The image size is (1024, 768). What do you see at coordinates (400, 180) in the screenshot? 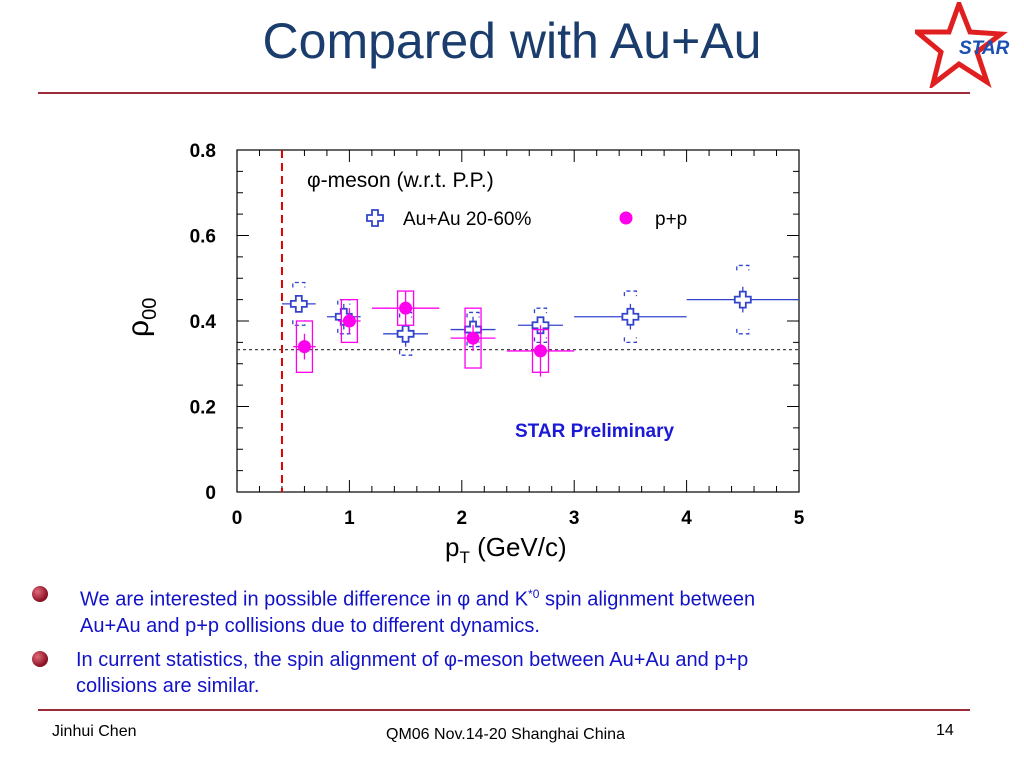
I see `chart-title: φ-meson (w.r.t. P.P.)` at bounding box center [400, 180].